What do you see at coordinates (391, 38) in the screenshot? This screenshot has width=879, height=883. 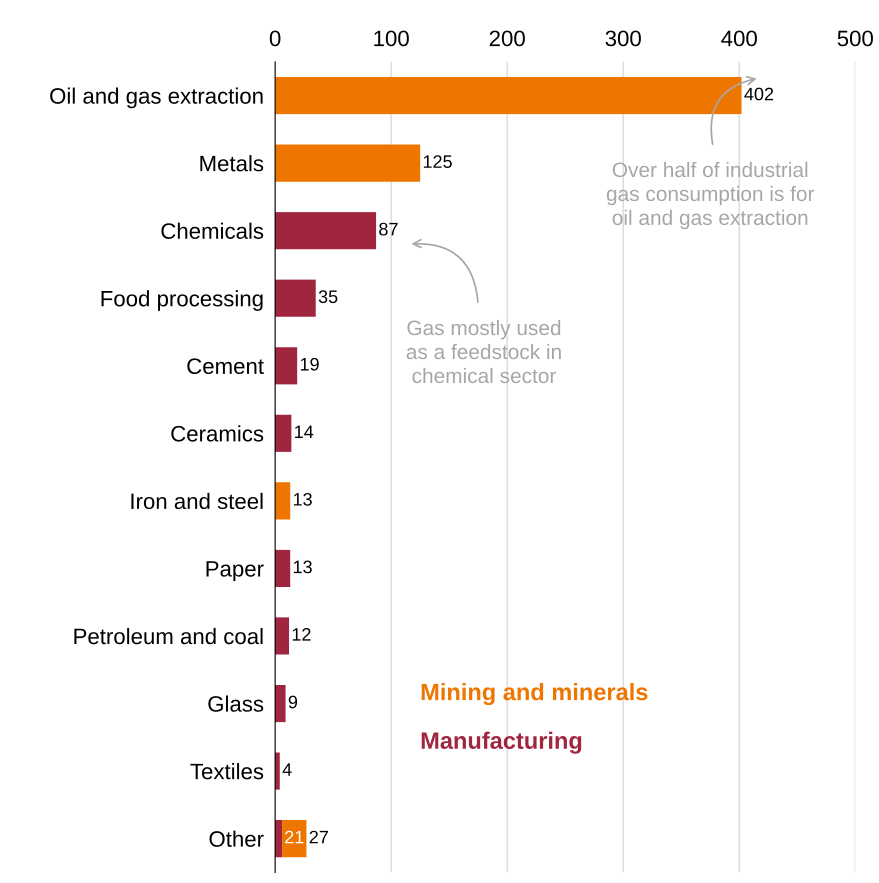 I see `x-tick-label: 100` at bounding box center [391, 38].